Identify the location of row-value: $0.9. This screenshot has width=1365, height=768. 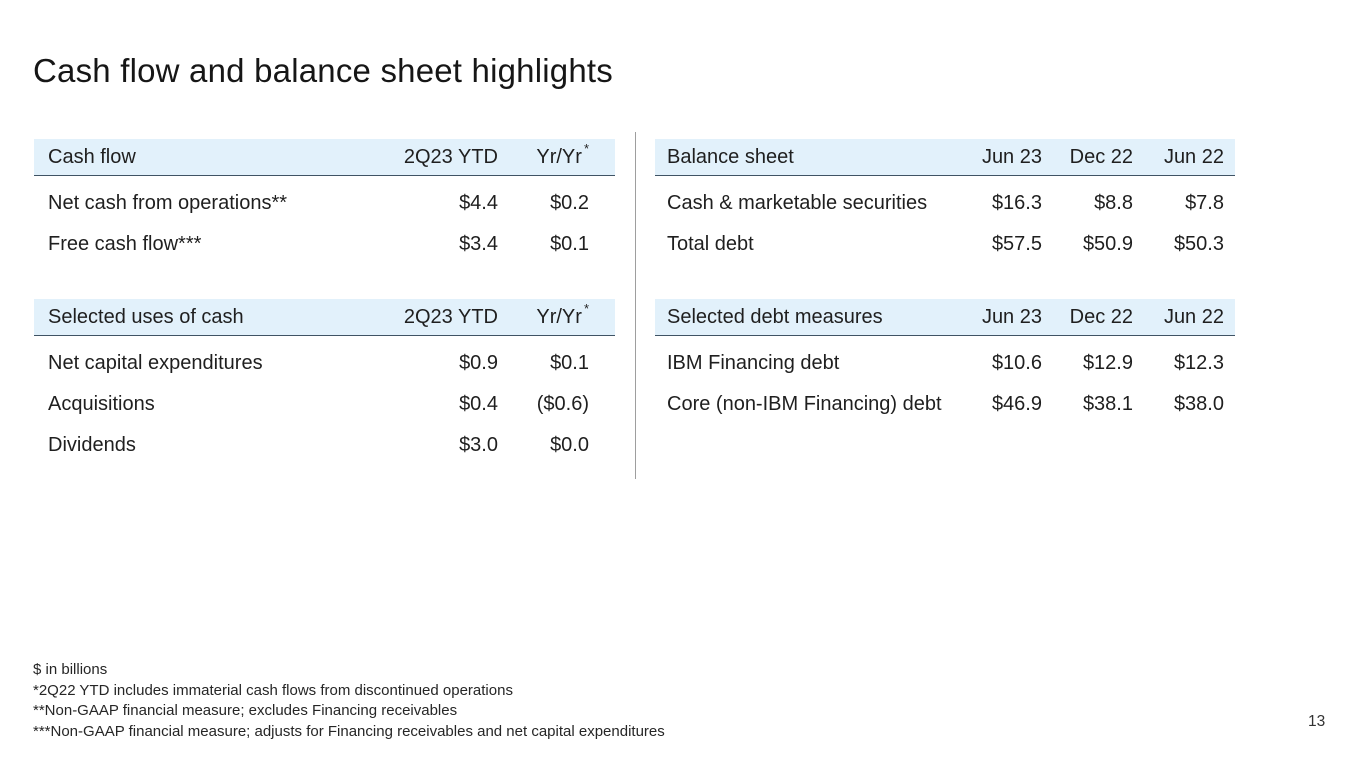
(478, 363).